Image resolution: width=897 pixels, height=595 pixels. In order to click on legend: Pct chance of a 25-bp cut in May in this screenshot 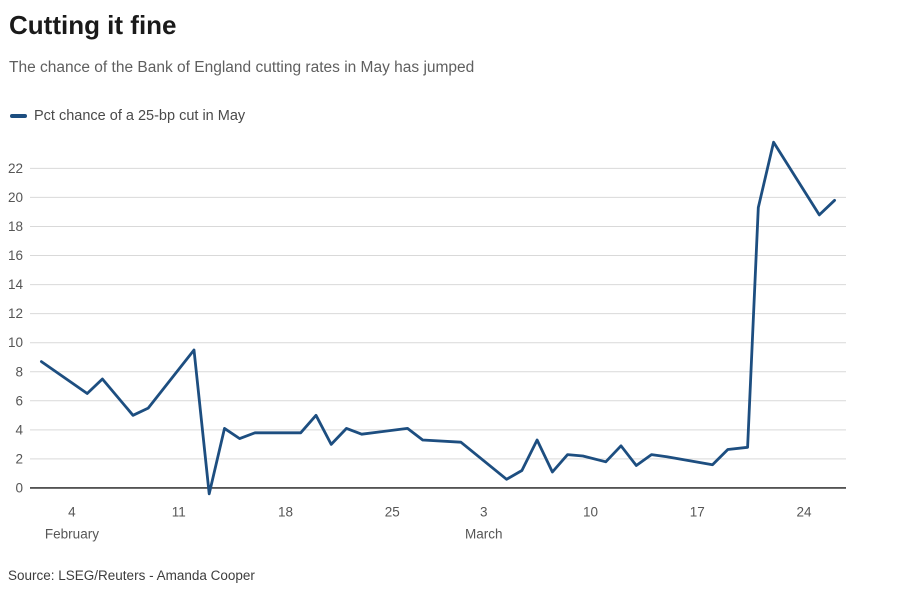, I will do `click(127, 116)`.